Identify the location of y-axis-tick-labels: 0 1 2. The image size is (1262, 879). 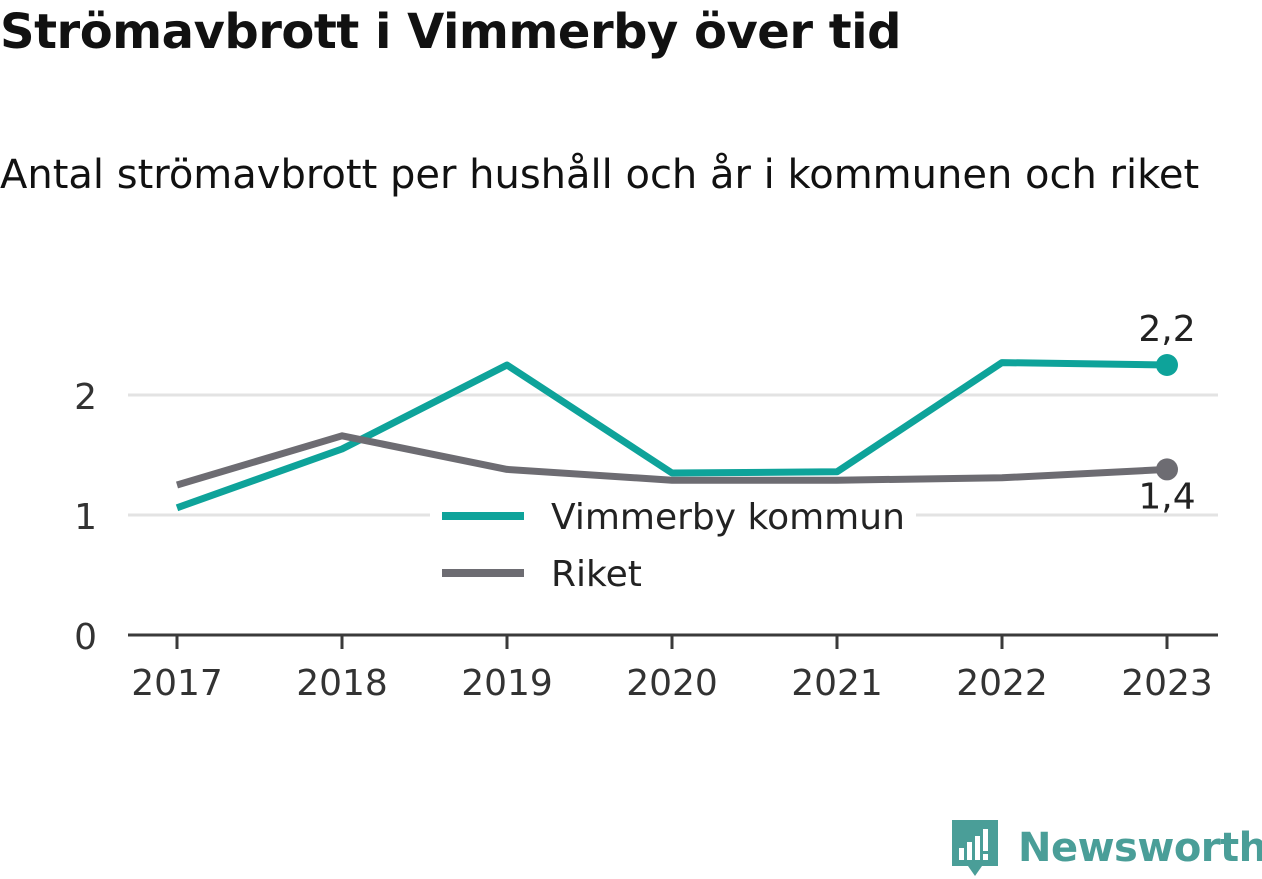
(85, 517).